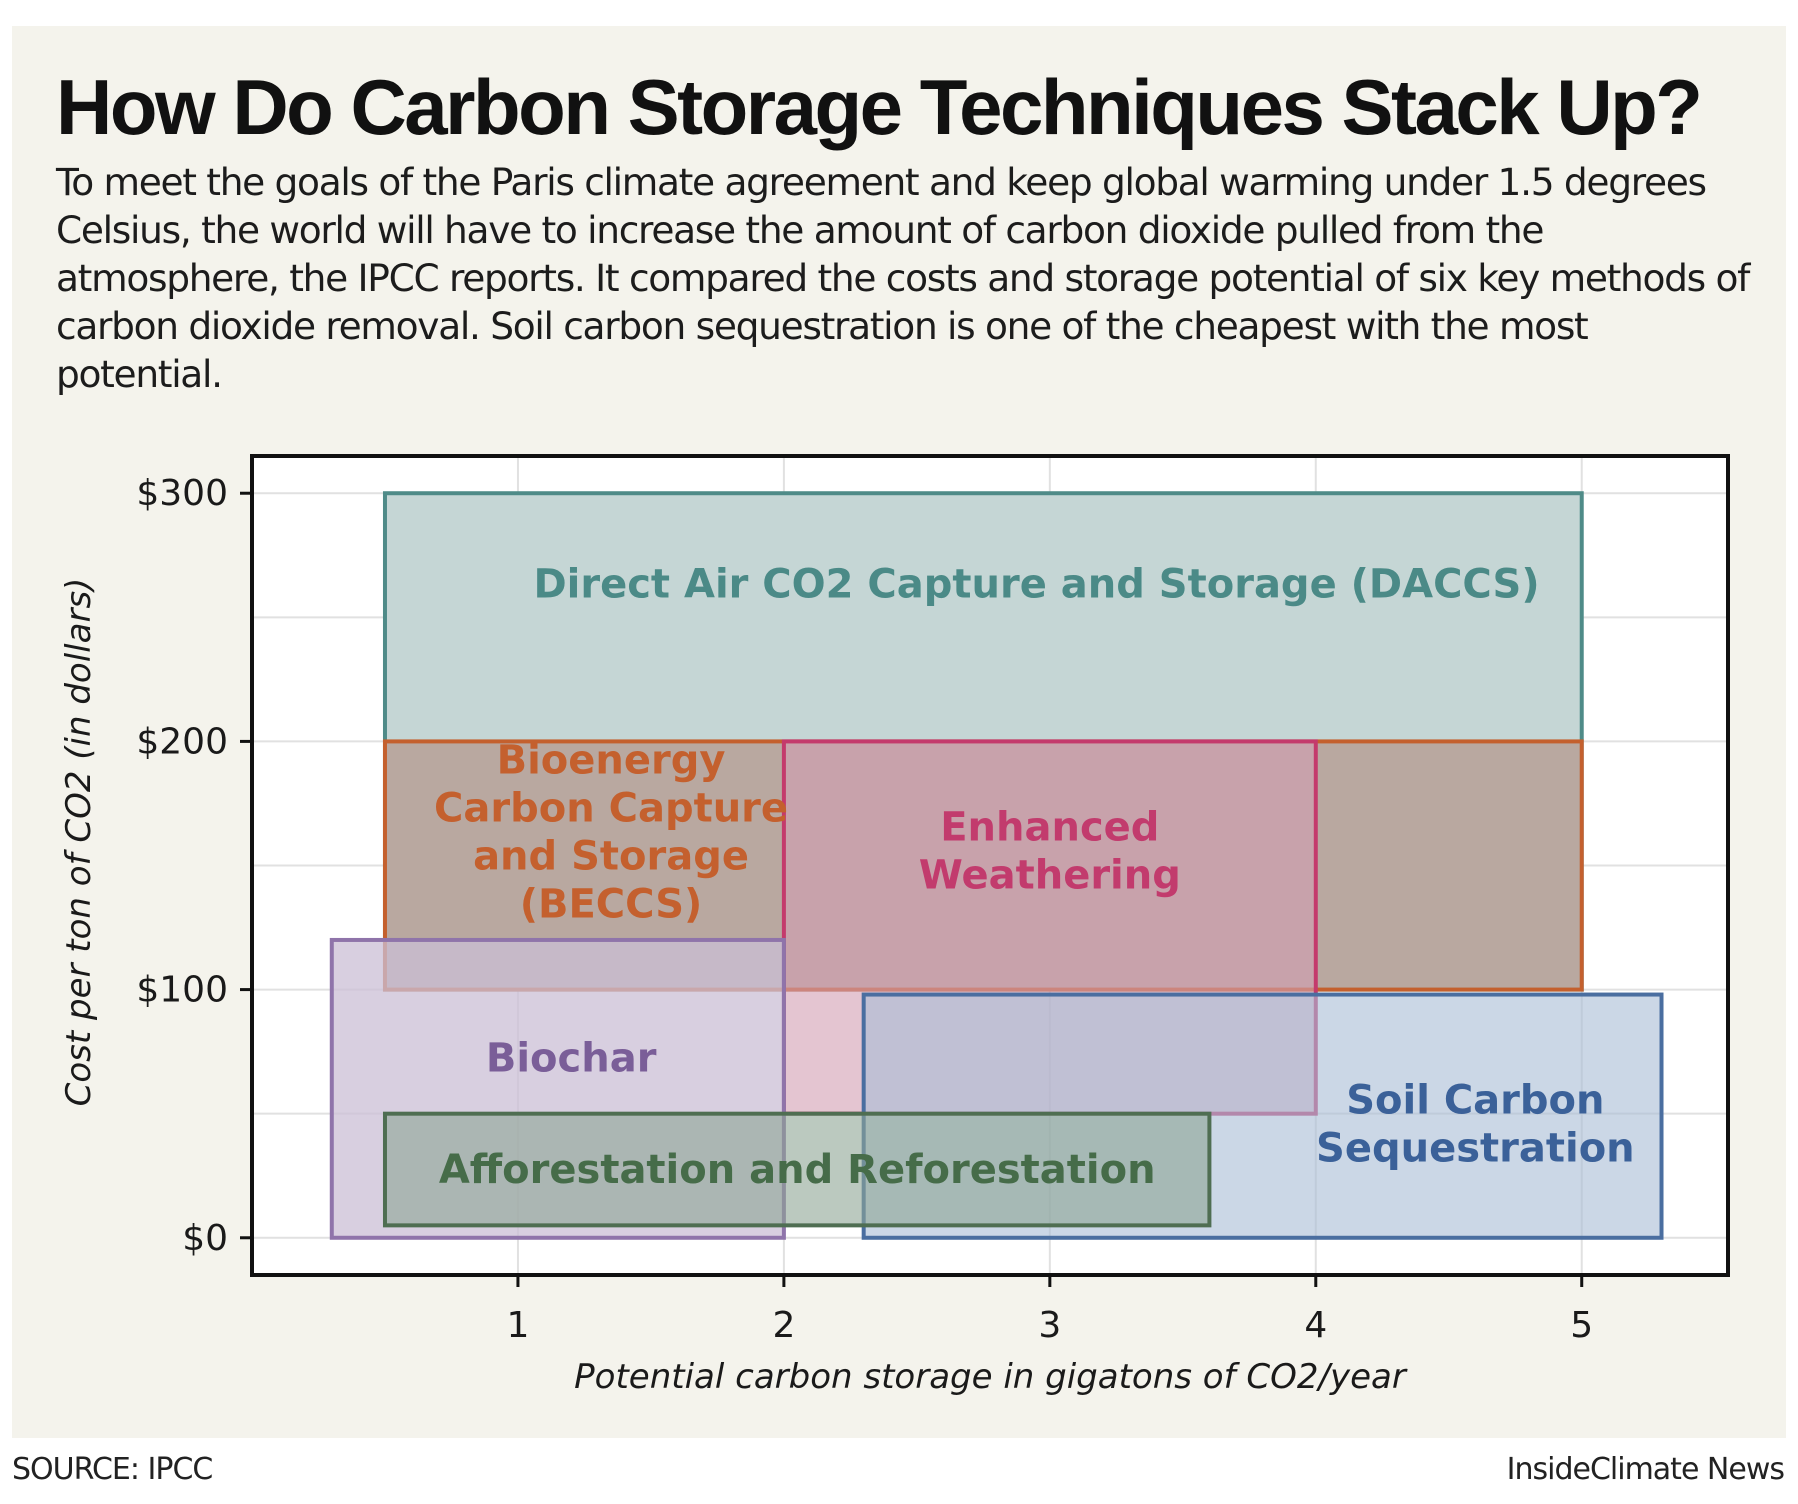 This screenshot has height=1504, width=1798. Describe the element at coordinates (783, 1325) in the screenshot. I see `x-tick-label: 2` at that location.